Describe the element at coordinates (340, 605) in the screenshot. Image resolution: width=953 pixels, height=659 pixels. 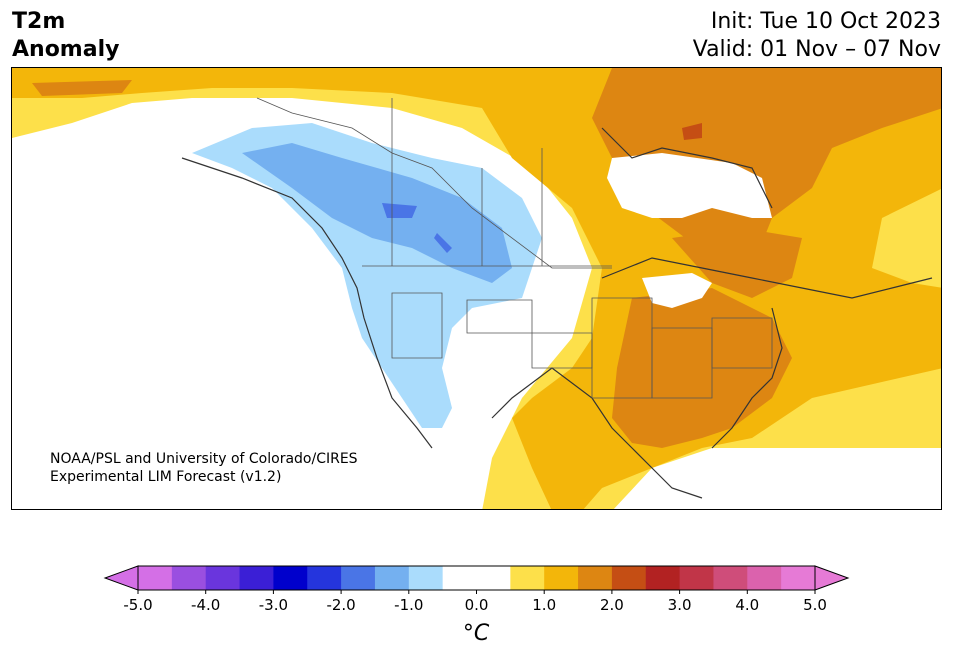
I see `colorbar-tick-label: -2.0` at that location.